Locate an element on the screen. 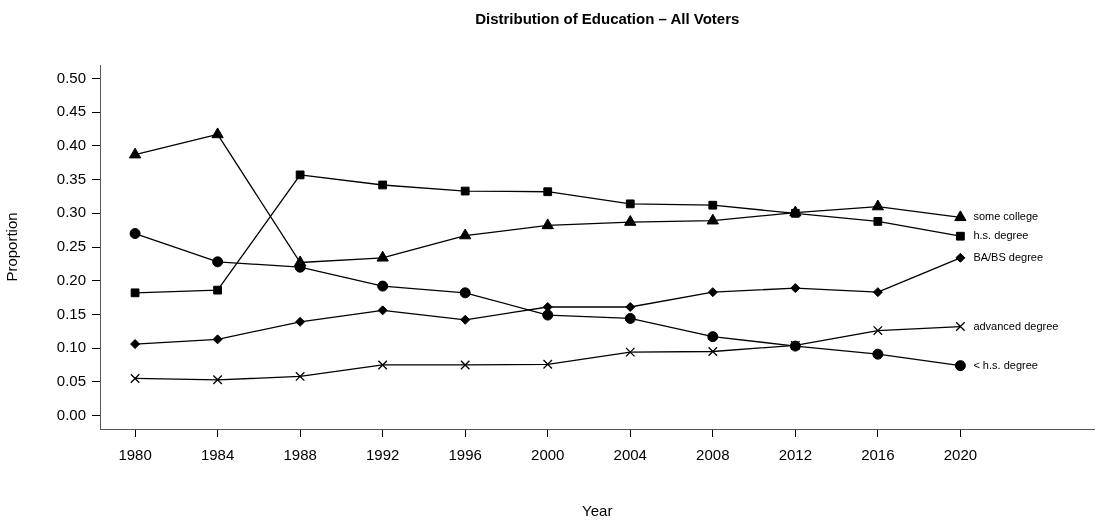  x-tick-label: 2008 is located at coordinates (713, 455).